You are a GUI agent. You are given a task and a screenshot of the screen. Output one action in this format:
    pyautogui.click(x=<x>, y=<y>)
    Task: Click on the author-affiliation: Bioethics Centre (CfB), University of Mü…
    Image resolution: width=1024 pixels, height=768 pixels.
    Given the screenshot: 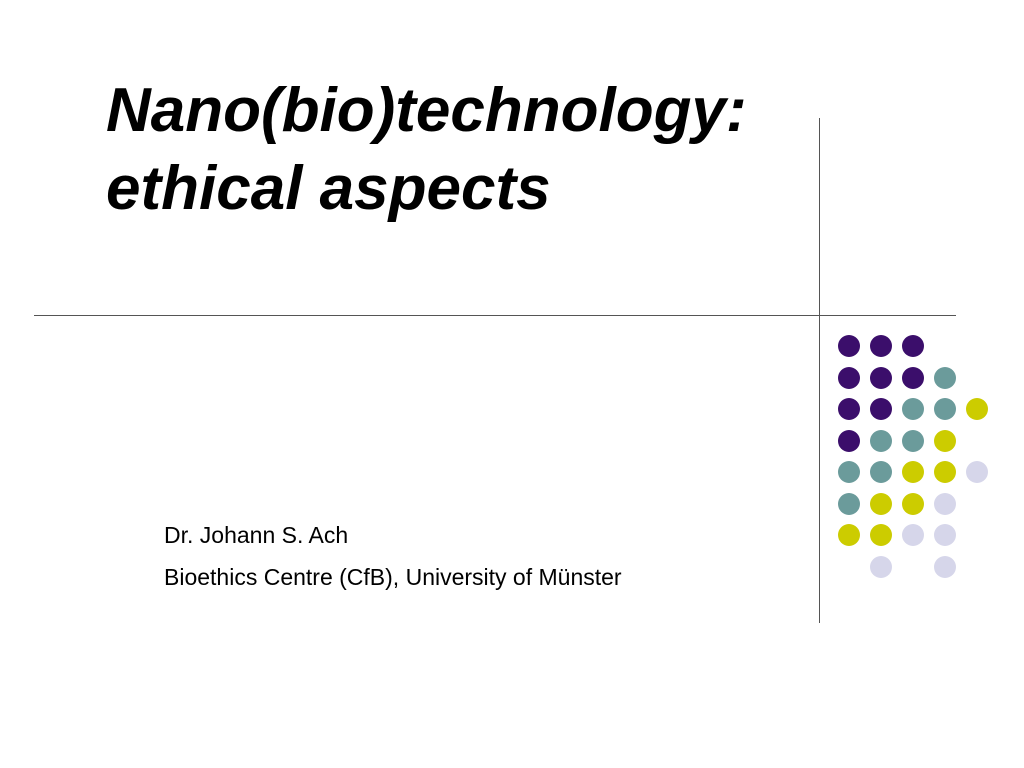 What is the action you would take?
    pyautogui.click(x=393, y=577)
    